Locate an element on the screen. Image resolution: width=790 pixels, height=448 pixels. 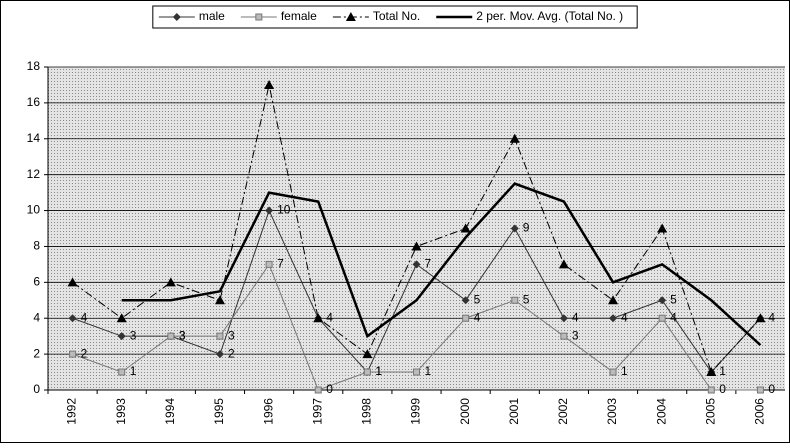
data-label: 9 is located at coordinates (526, 228).